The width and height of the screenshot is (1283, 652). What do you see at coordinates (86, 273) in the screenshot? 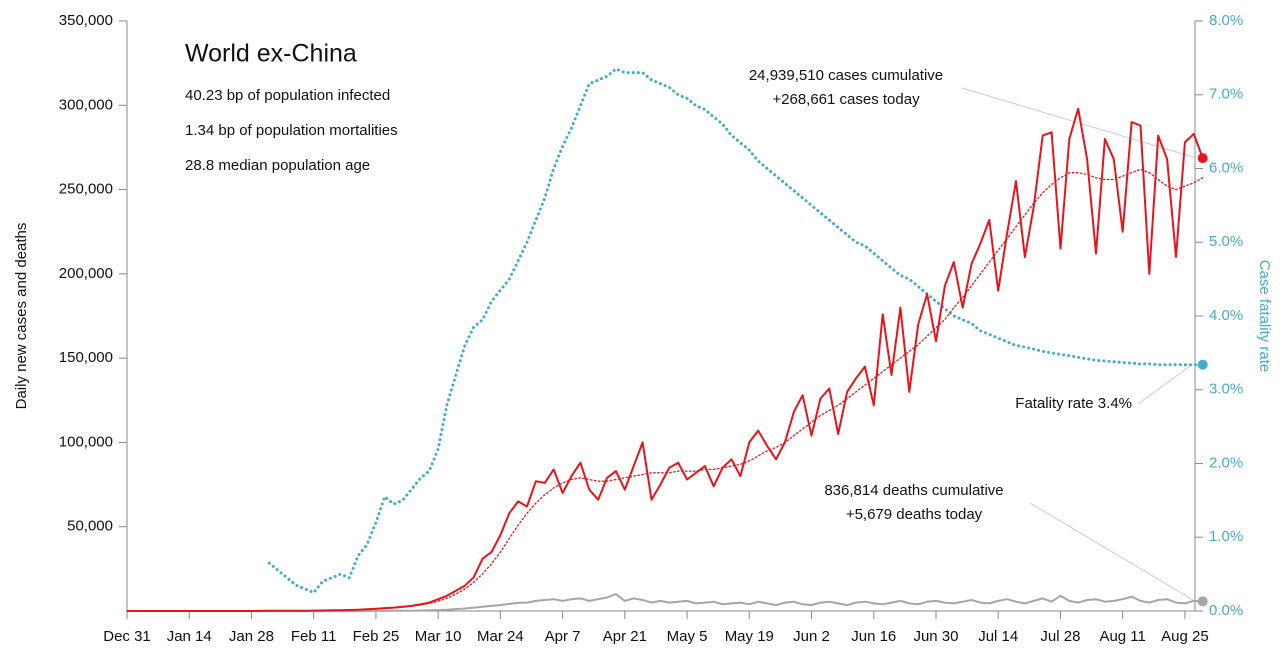
I see `y-tick-label: 200,000` at bounding box center [86, 273].